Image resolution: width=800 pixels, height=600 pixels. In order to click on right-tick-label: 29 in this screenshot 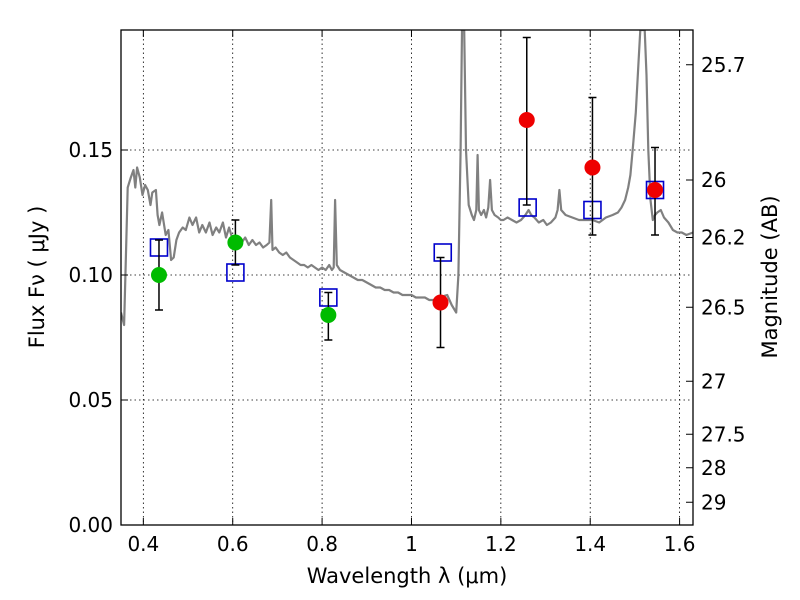, I will do `click(713, 502)`.